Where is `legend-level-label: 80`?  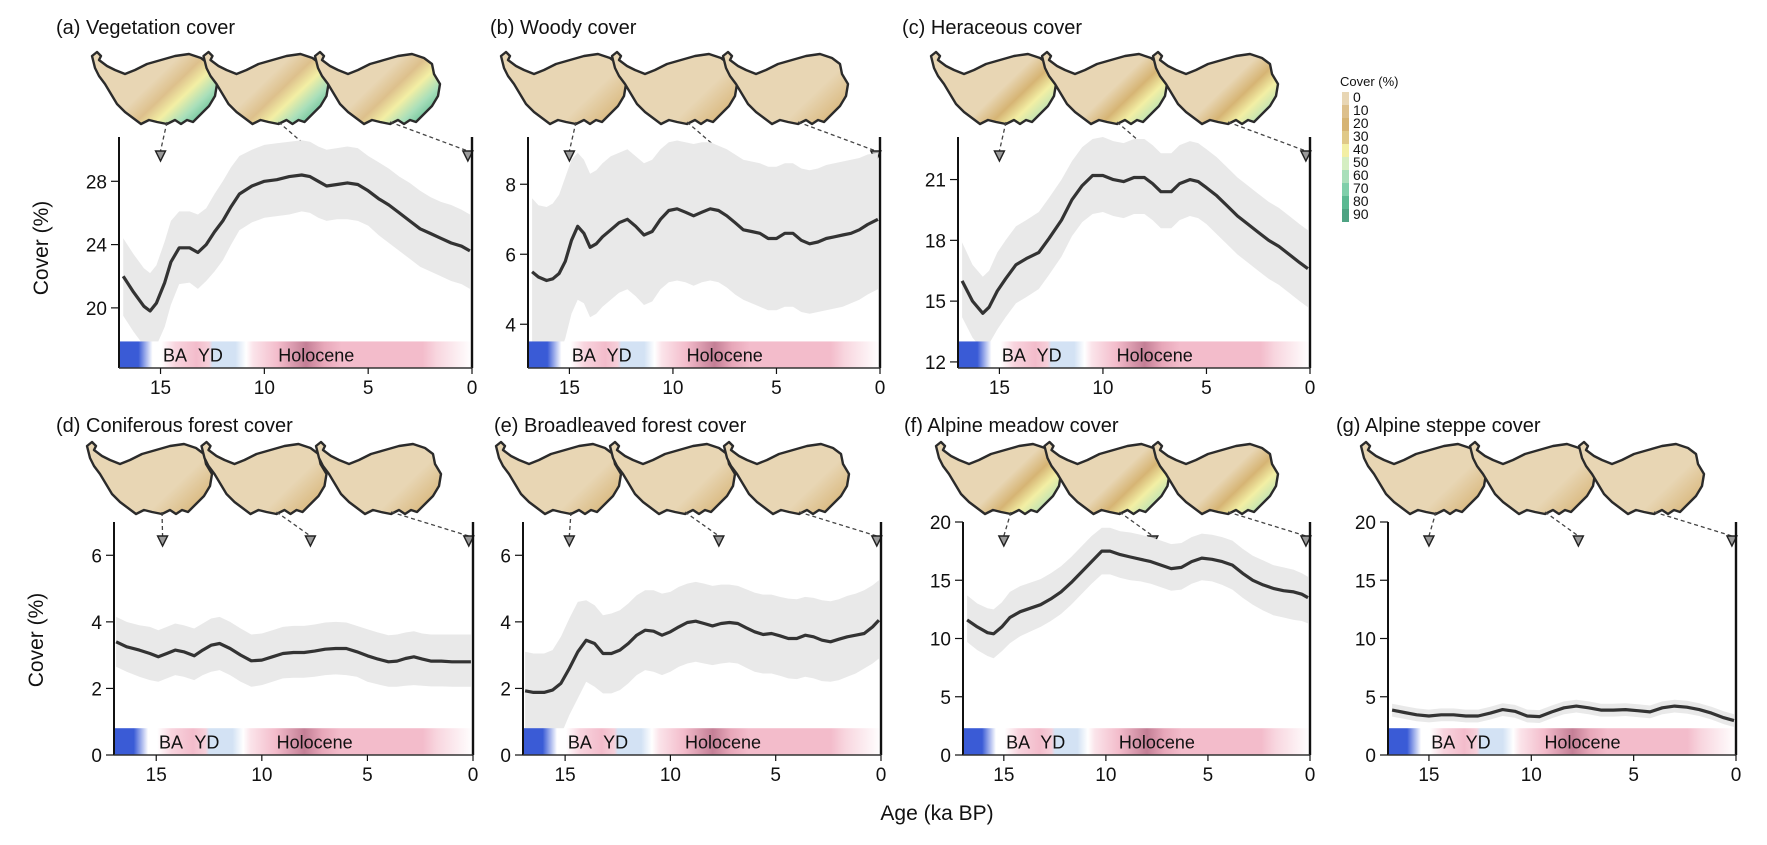
legend-level-label: 80 is located at coordinates (1361, 201).